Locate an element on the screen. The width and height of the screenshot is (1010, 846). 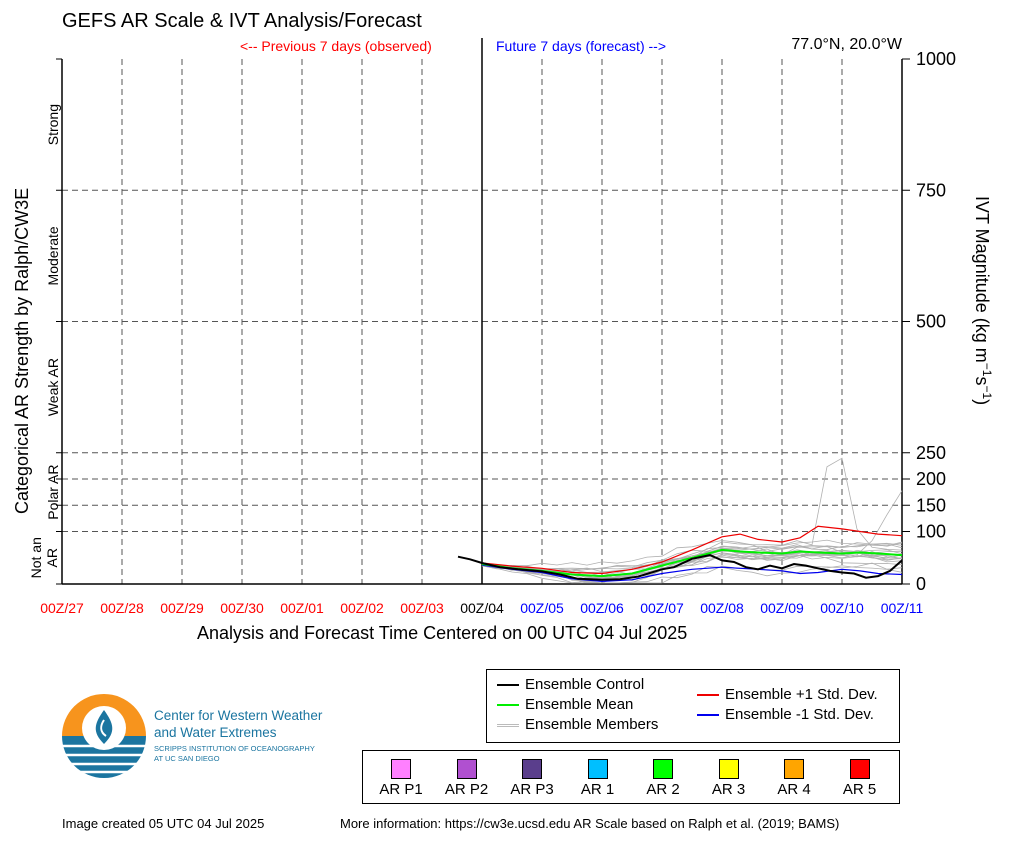
legend-plus-label: Ensemble +1 Std. Dev. is located at coordinates (801, 694).